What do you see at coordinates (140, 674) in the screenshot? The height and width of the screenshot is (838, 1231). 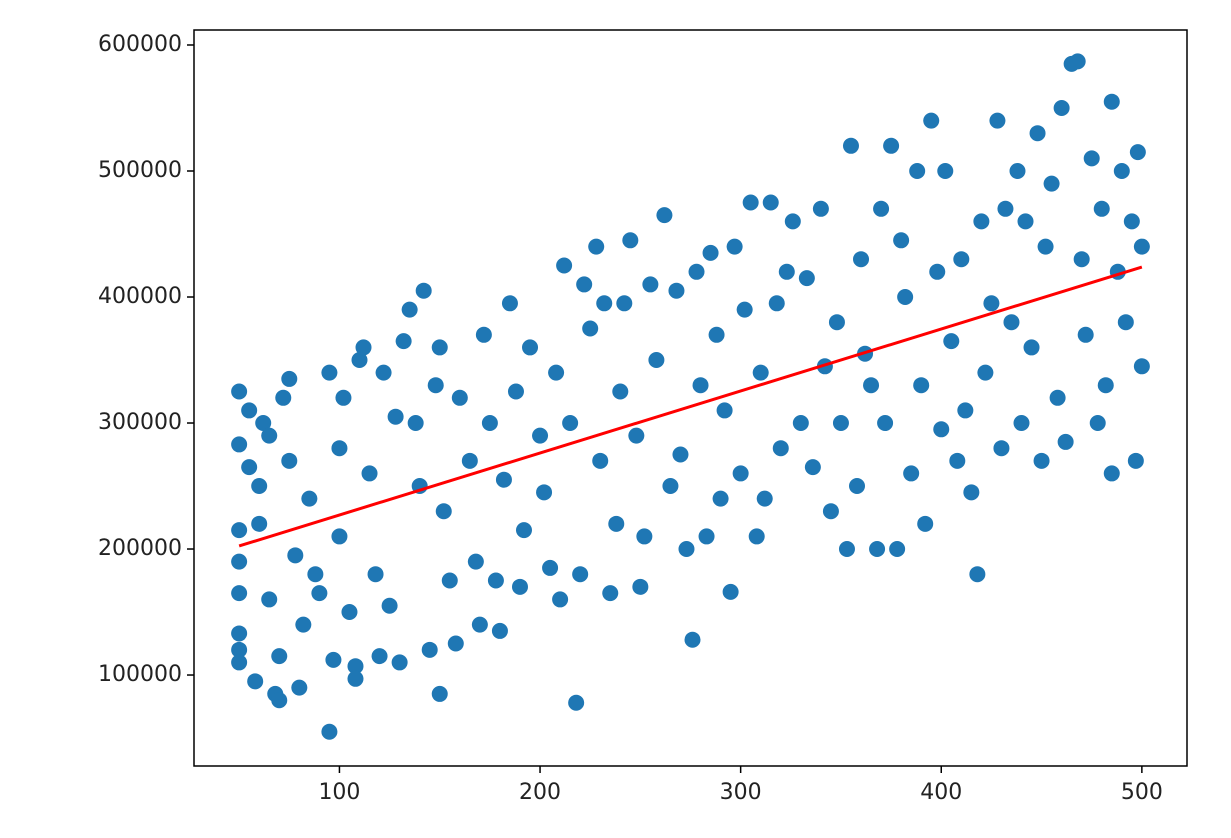 I see `y-tick-label: 100000` at bounding box center [140, 674].